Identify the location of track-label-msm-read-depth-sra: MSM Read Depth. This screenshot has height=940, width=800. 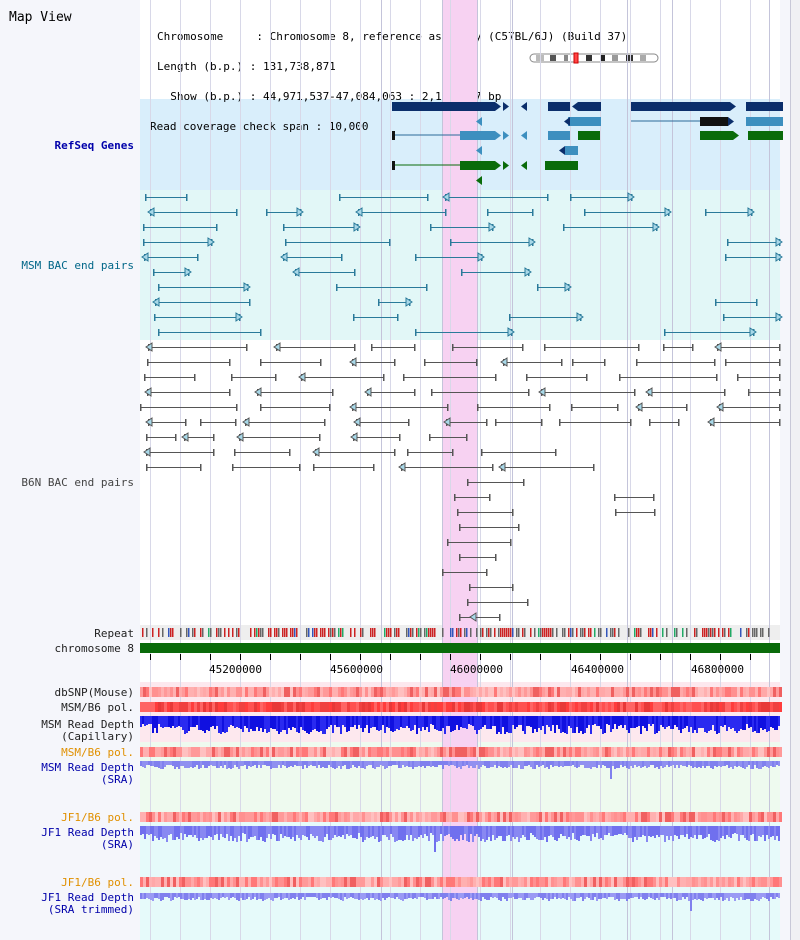
(87, 767).